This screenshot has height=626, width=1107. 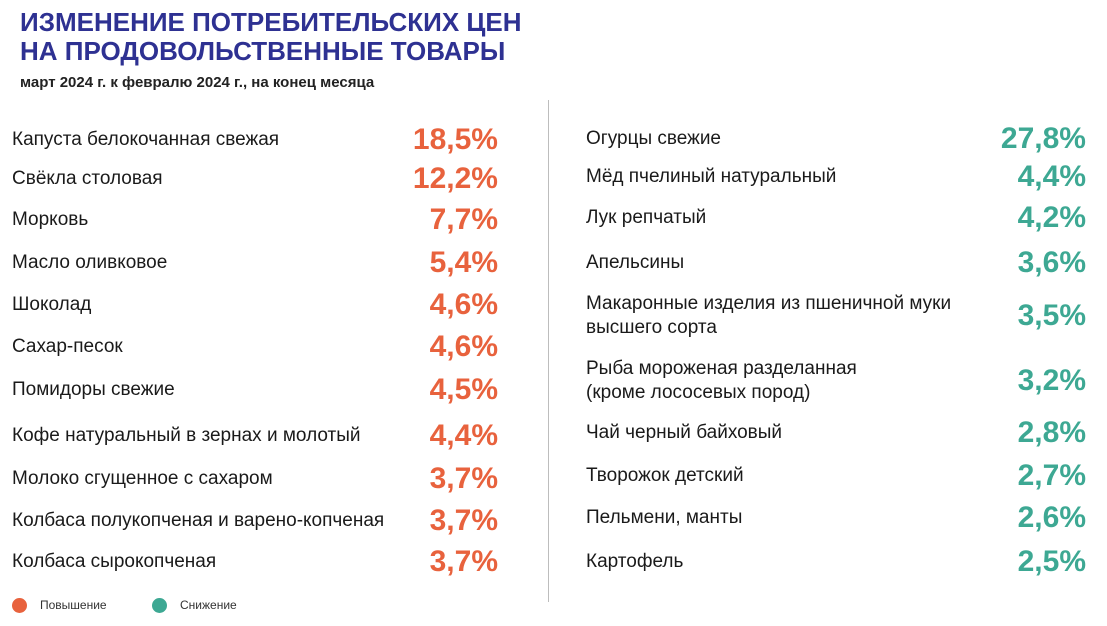 What do you see at coordinates (52, 304) in the screenshot?
I see `increase-item-label: Шоколад` at bounding box center [52, 304].